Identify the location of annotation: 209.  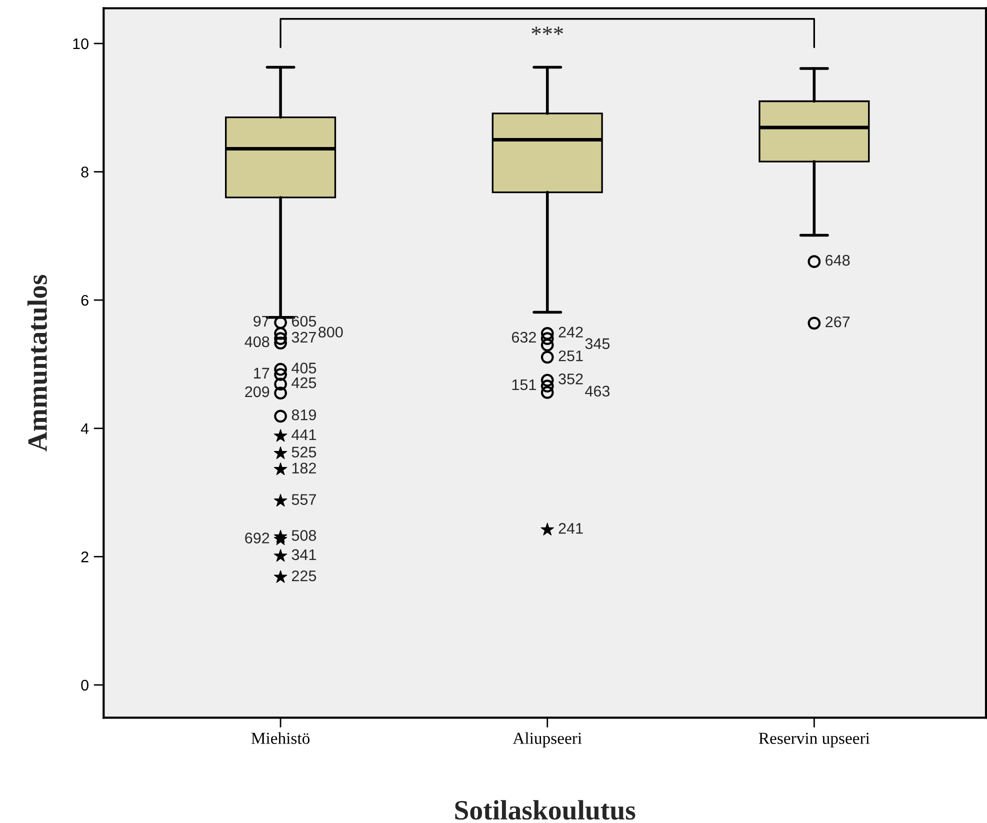
(257, 392).